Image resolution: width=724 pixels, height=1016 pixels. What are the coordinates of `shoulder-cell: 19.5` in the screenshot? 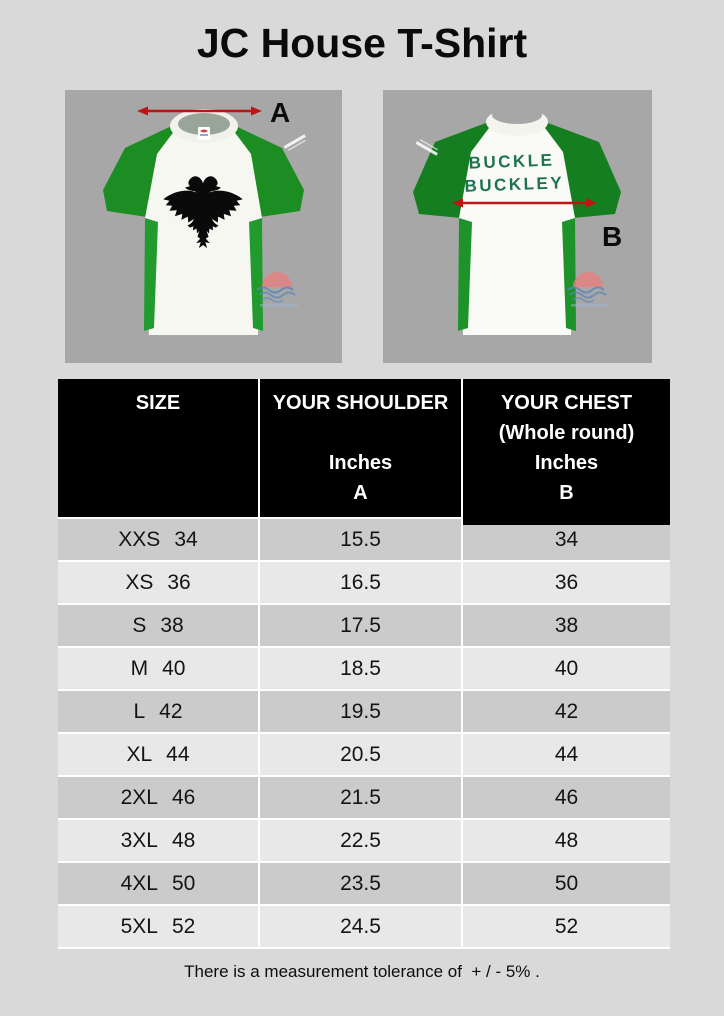 It's located at (360, 711).